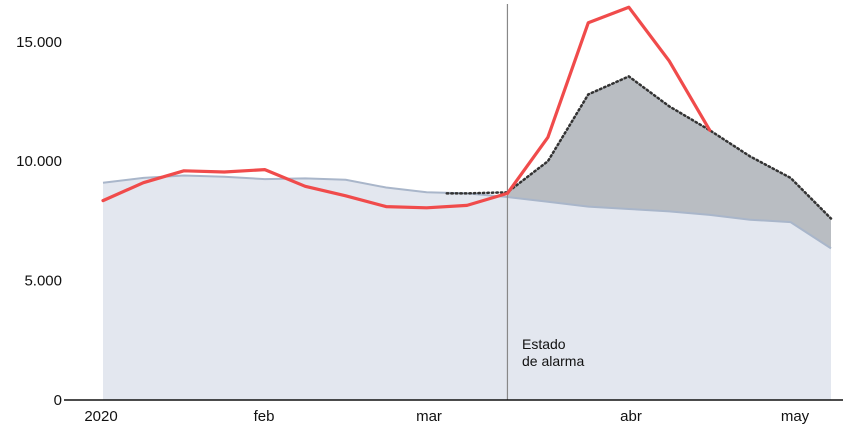 This screenshot has width=850, height=444. What do you see at coordinates (100, 416) in the screenshot?
I see `x-tick-label: 2020` at bounding box center [100, 416].